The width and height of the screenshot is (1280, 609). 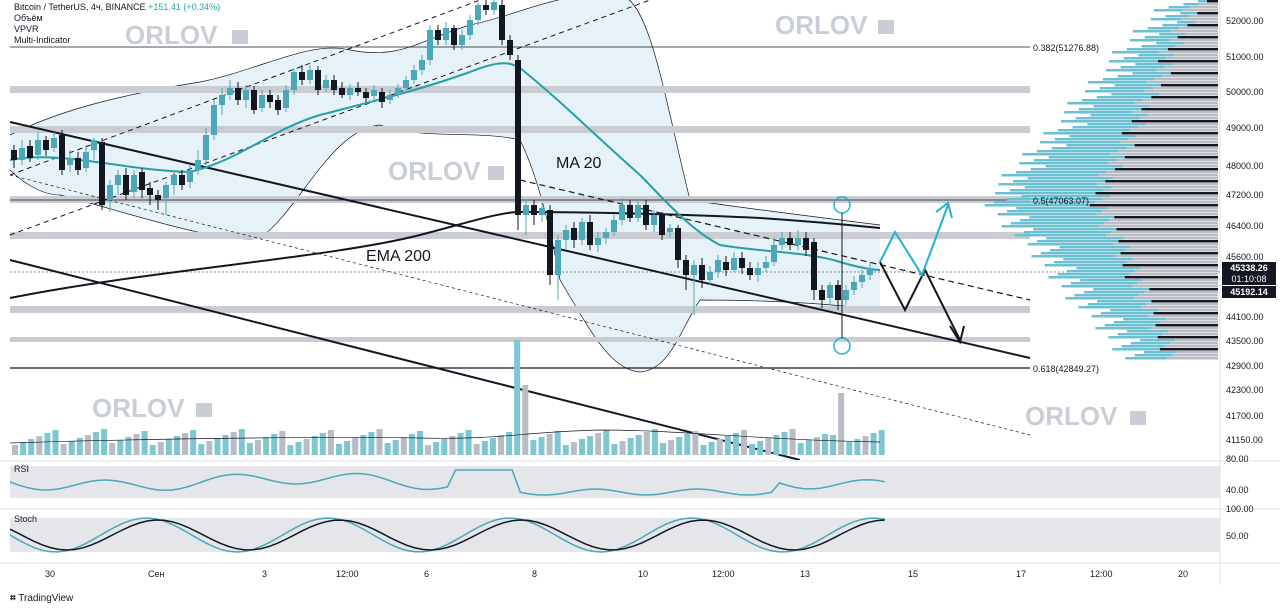 I want to click on stoch-label: Stoch, so click(x=26, y=519).